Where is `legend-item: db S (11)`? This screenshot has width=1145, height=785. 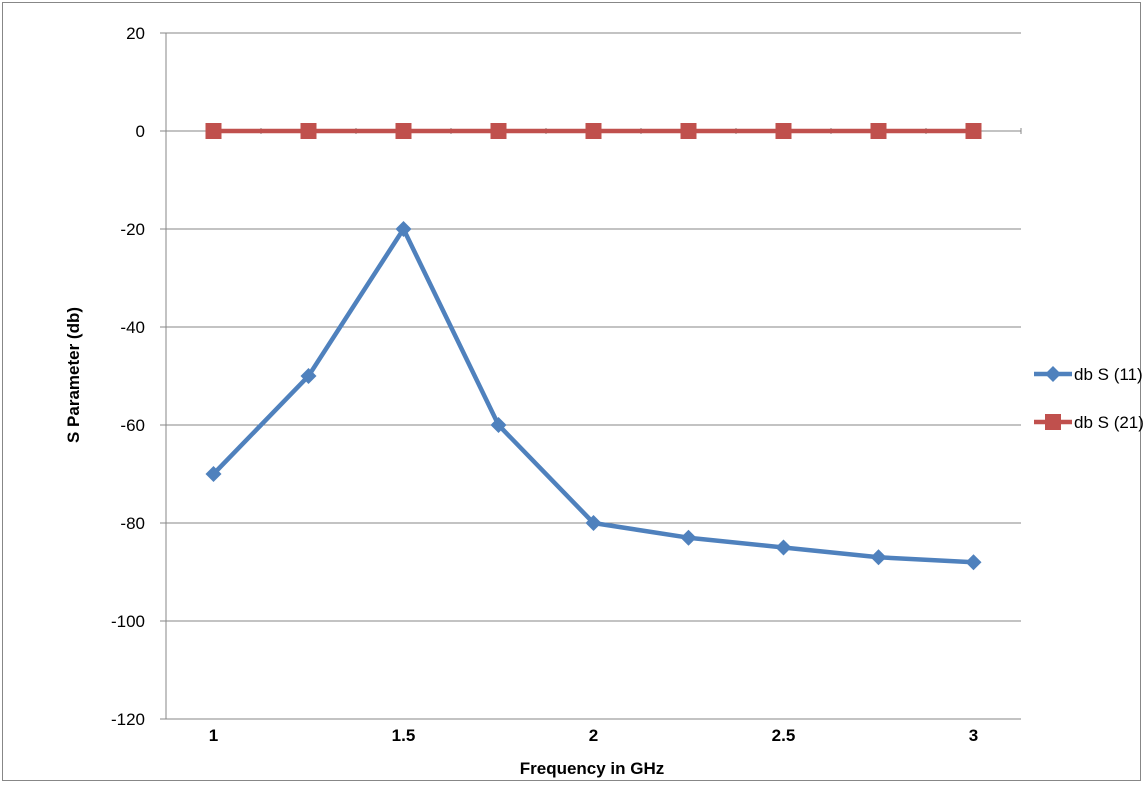 legend-item: db S (11) is located at coordinates (1088, 374).